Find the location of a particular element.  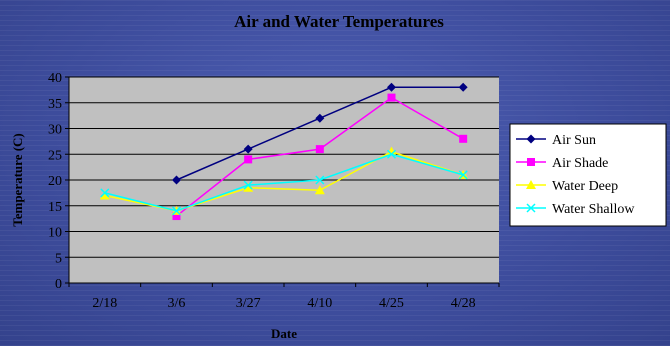

x-axis-title: Date is located at coordinates (284, 333).